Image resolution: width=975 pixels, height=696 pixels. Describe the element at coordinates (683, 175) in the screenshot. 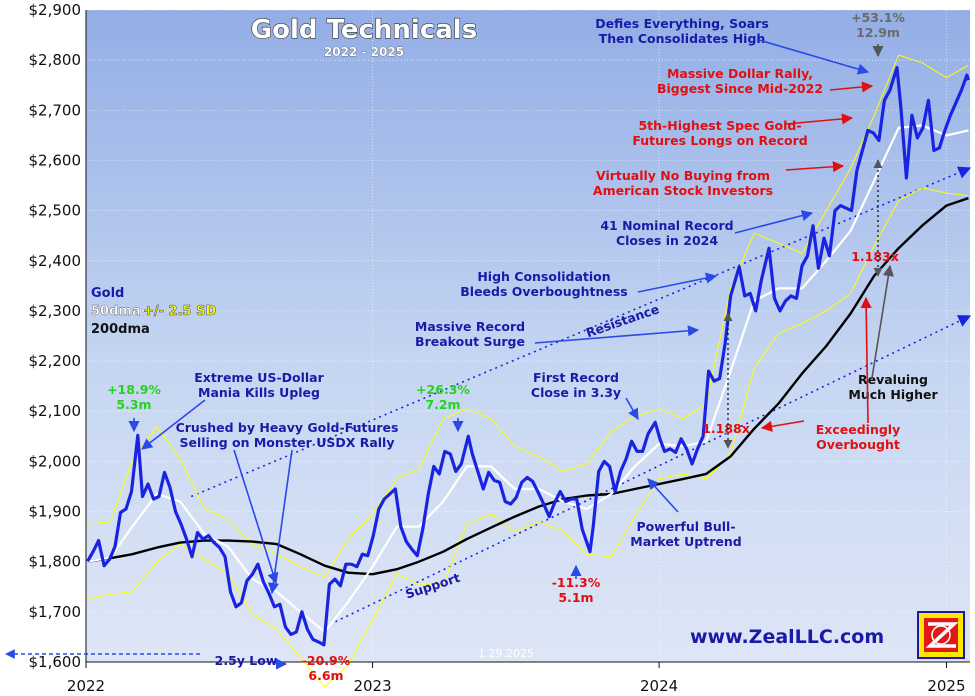

I see `annotation-no-buying-line: Virtually No Buying from` at that location.